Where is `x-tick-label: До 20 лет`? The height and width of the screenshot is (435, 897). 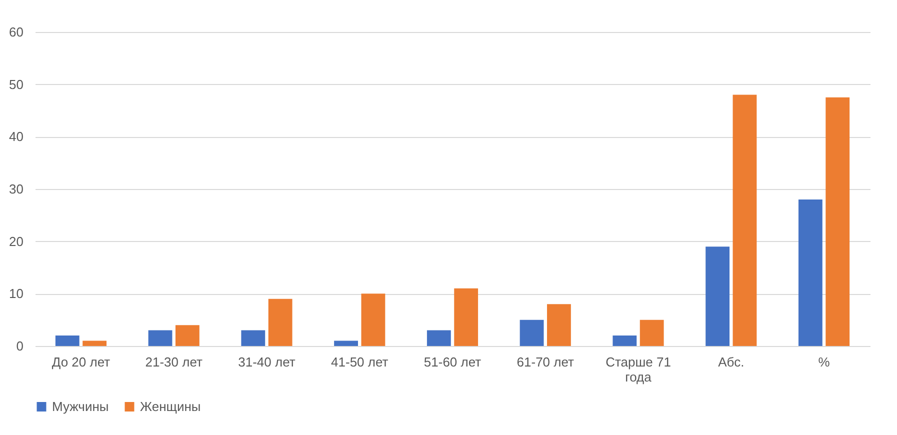 x-tick-label: До 20 лет is located at coordinates (81, 362).